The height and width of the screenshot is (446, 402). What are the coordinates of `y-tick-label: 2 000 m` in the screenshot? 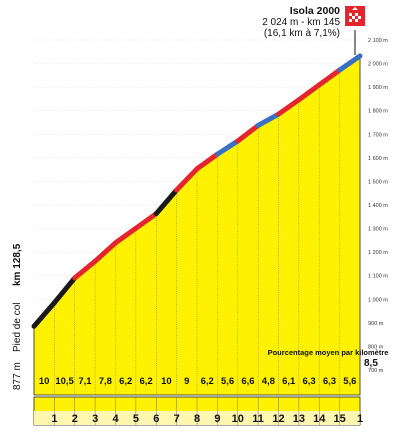 It's located at (378, 65).